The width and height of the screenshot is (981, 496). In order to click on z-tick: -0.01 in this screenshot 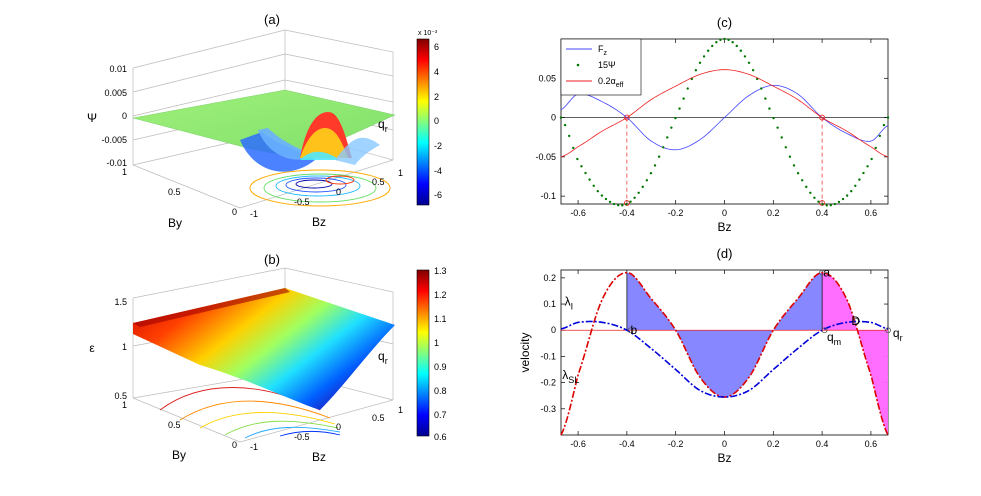, I will do `click(116, 163)`.